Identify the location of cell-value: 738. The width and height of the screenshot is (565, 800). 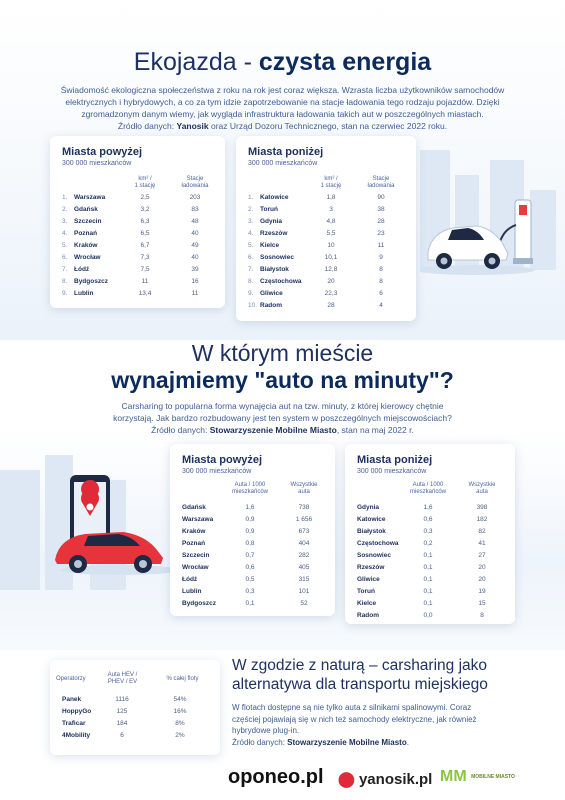
(304, 507).